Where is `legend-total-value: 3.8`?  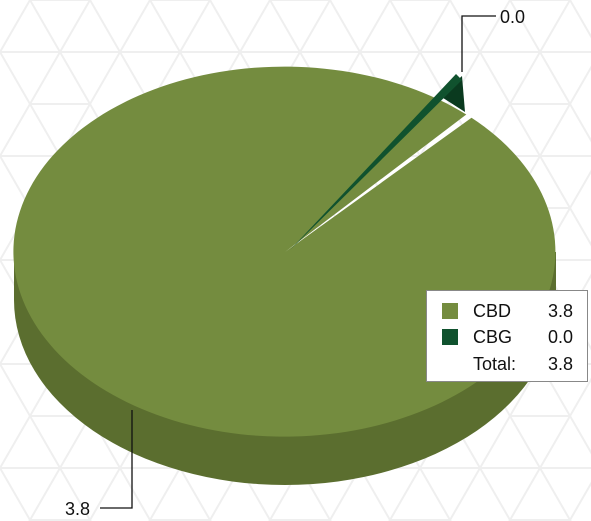
legend-total-value: 3.8 is located at coordinates (560, 364).